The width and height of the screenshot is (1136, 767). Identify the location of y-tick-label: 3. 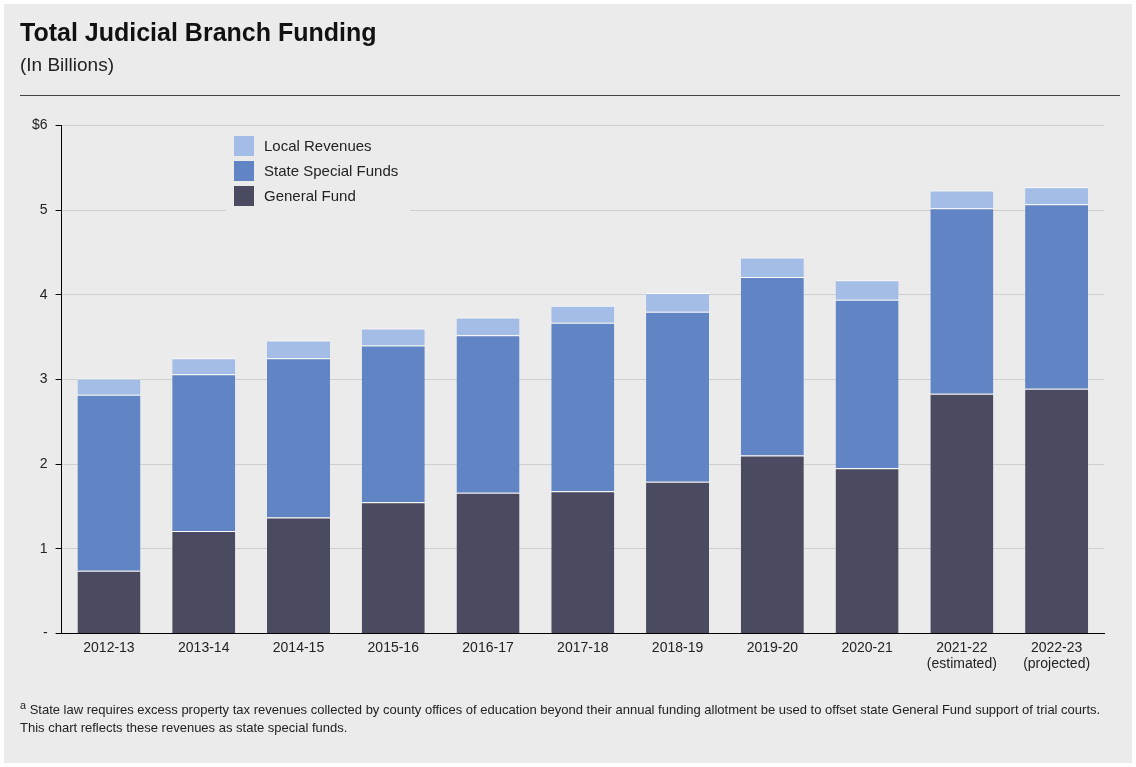
(43, 378).